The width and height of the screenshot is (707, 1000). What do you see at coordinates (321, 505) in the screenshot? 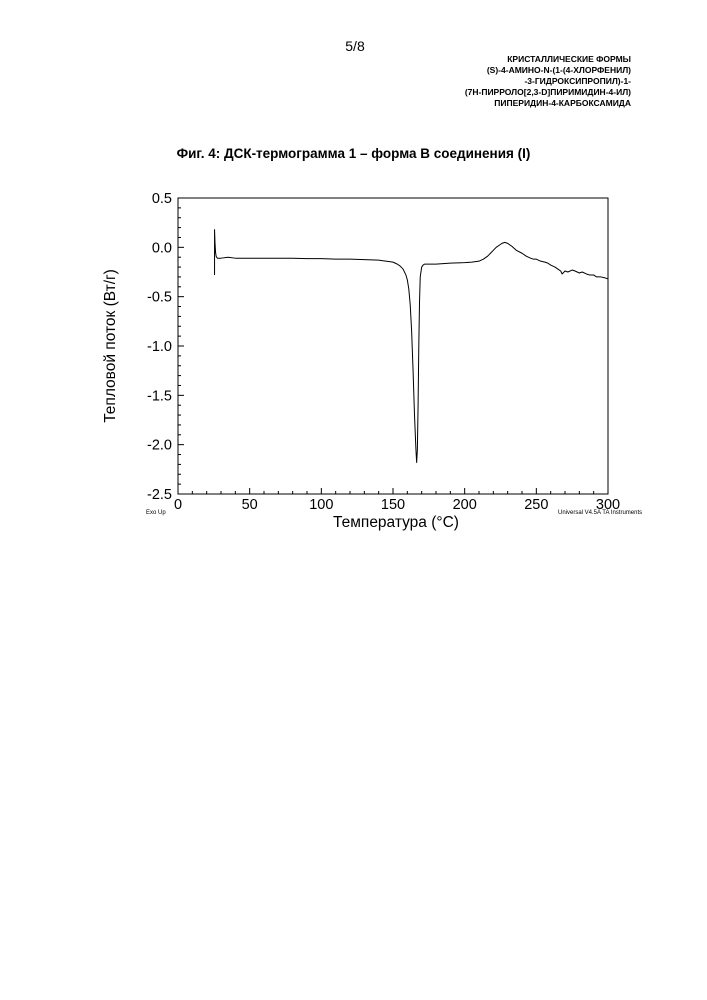
I see `x-tick-label: 100` at bounding box center [321, 505].